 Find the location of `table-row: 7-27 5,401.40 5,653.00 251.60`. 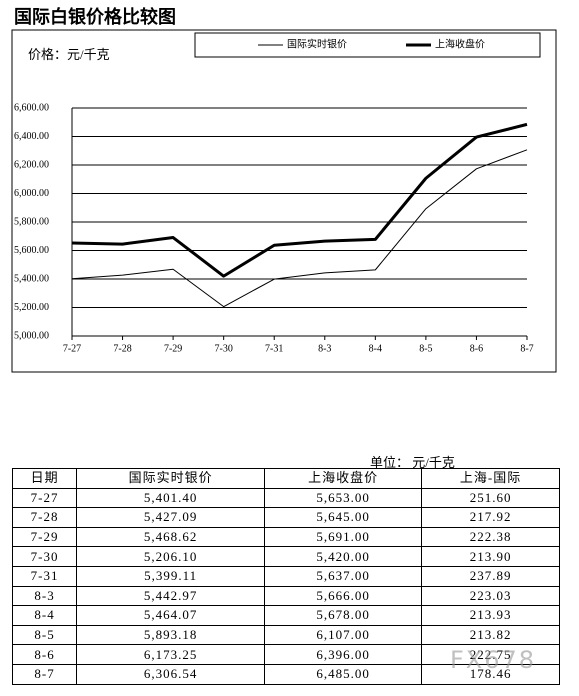

table-row: 7-27 5,401.40 5,653.00 251.60 is located at coordinates (285, 498).